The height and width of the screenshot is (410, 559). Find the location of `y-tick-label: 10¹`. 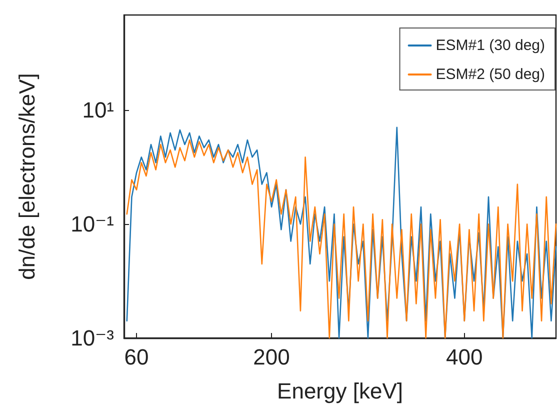

y-tick-label: 10¹ is located at coordinates (98, 110).